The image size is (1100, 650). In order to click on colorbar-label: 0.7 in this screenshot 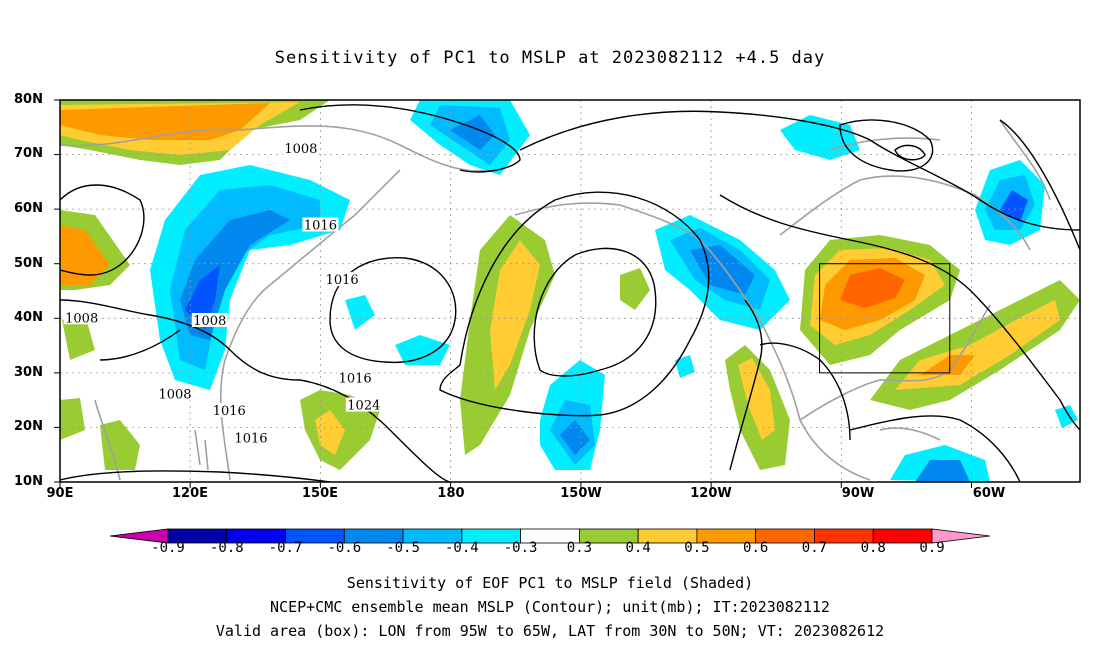, I will do `click(814, 548)`.